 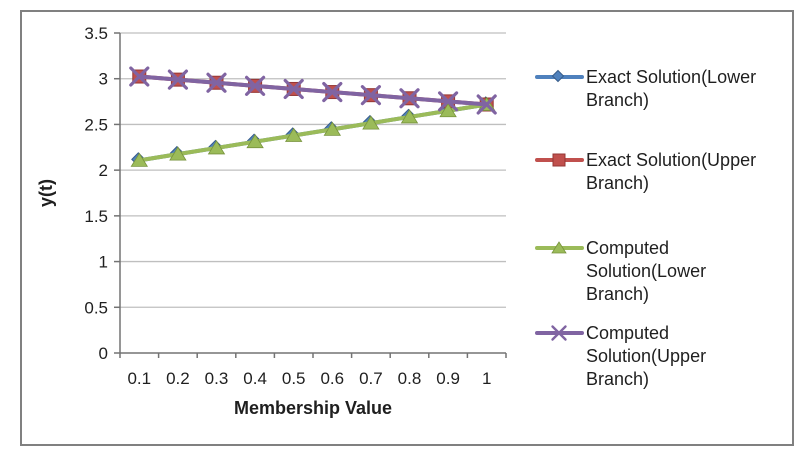 I want to click on series-computed-solution-upper-branch, so click(x=313, y=90).